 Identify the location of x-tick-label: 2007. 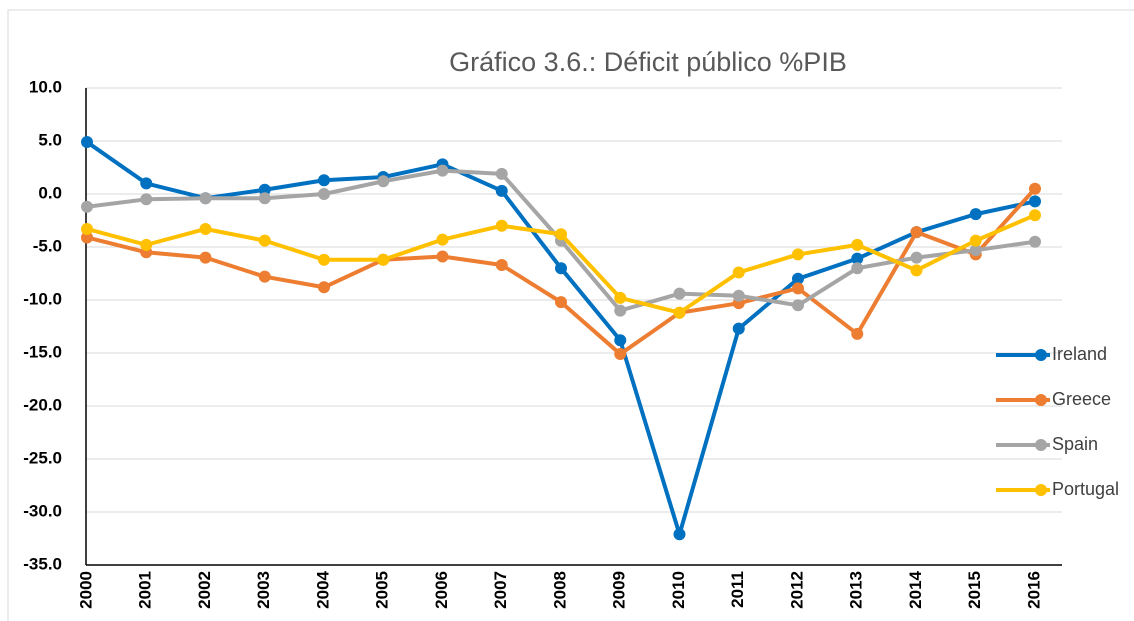
(500, 590).